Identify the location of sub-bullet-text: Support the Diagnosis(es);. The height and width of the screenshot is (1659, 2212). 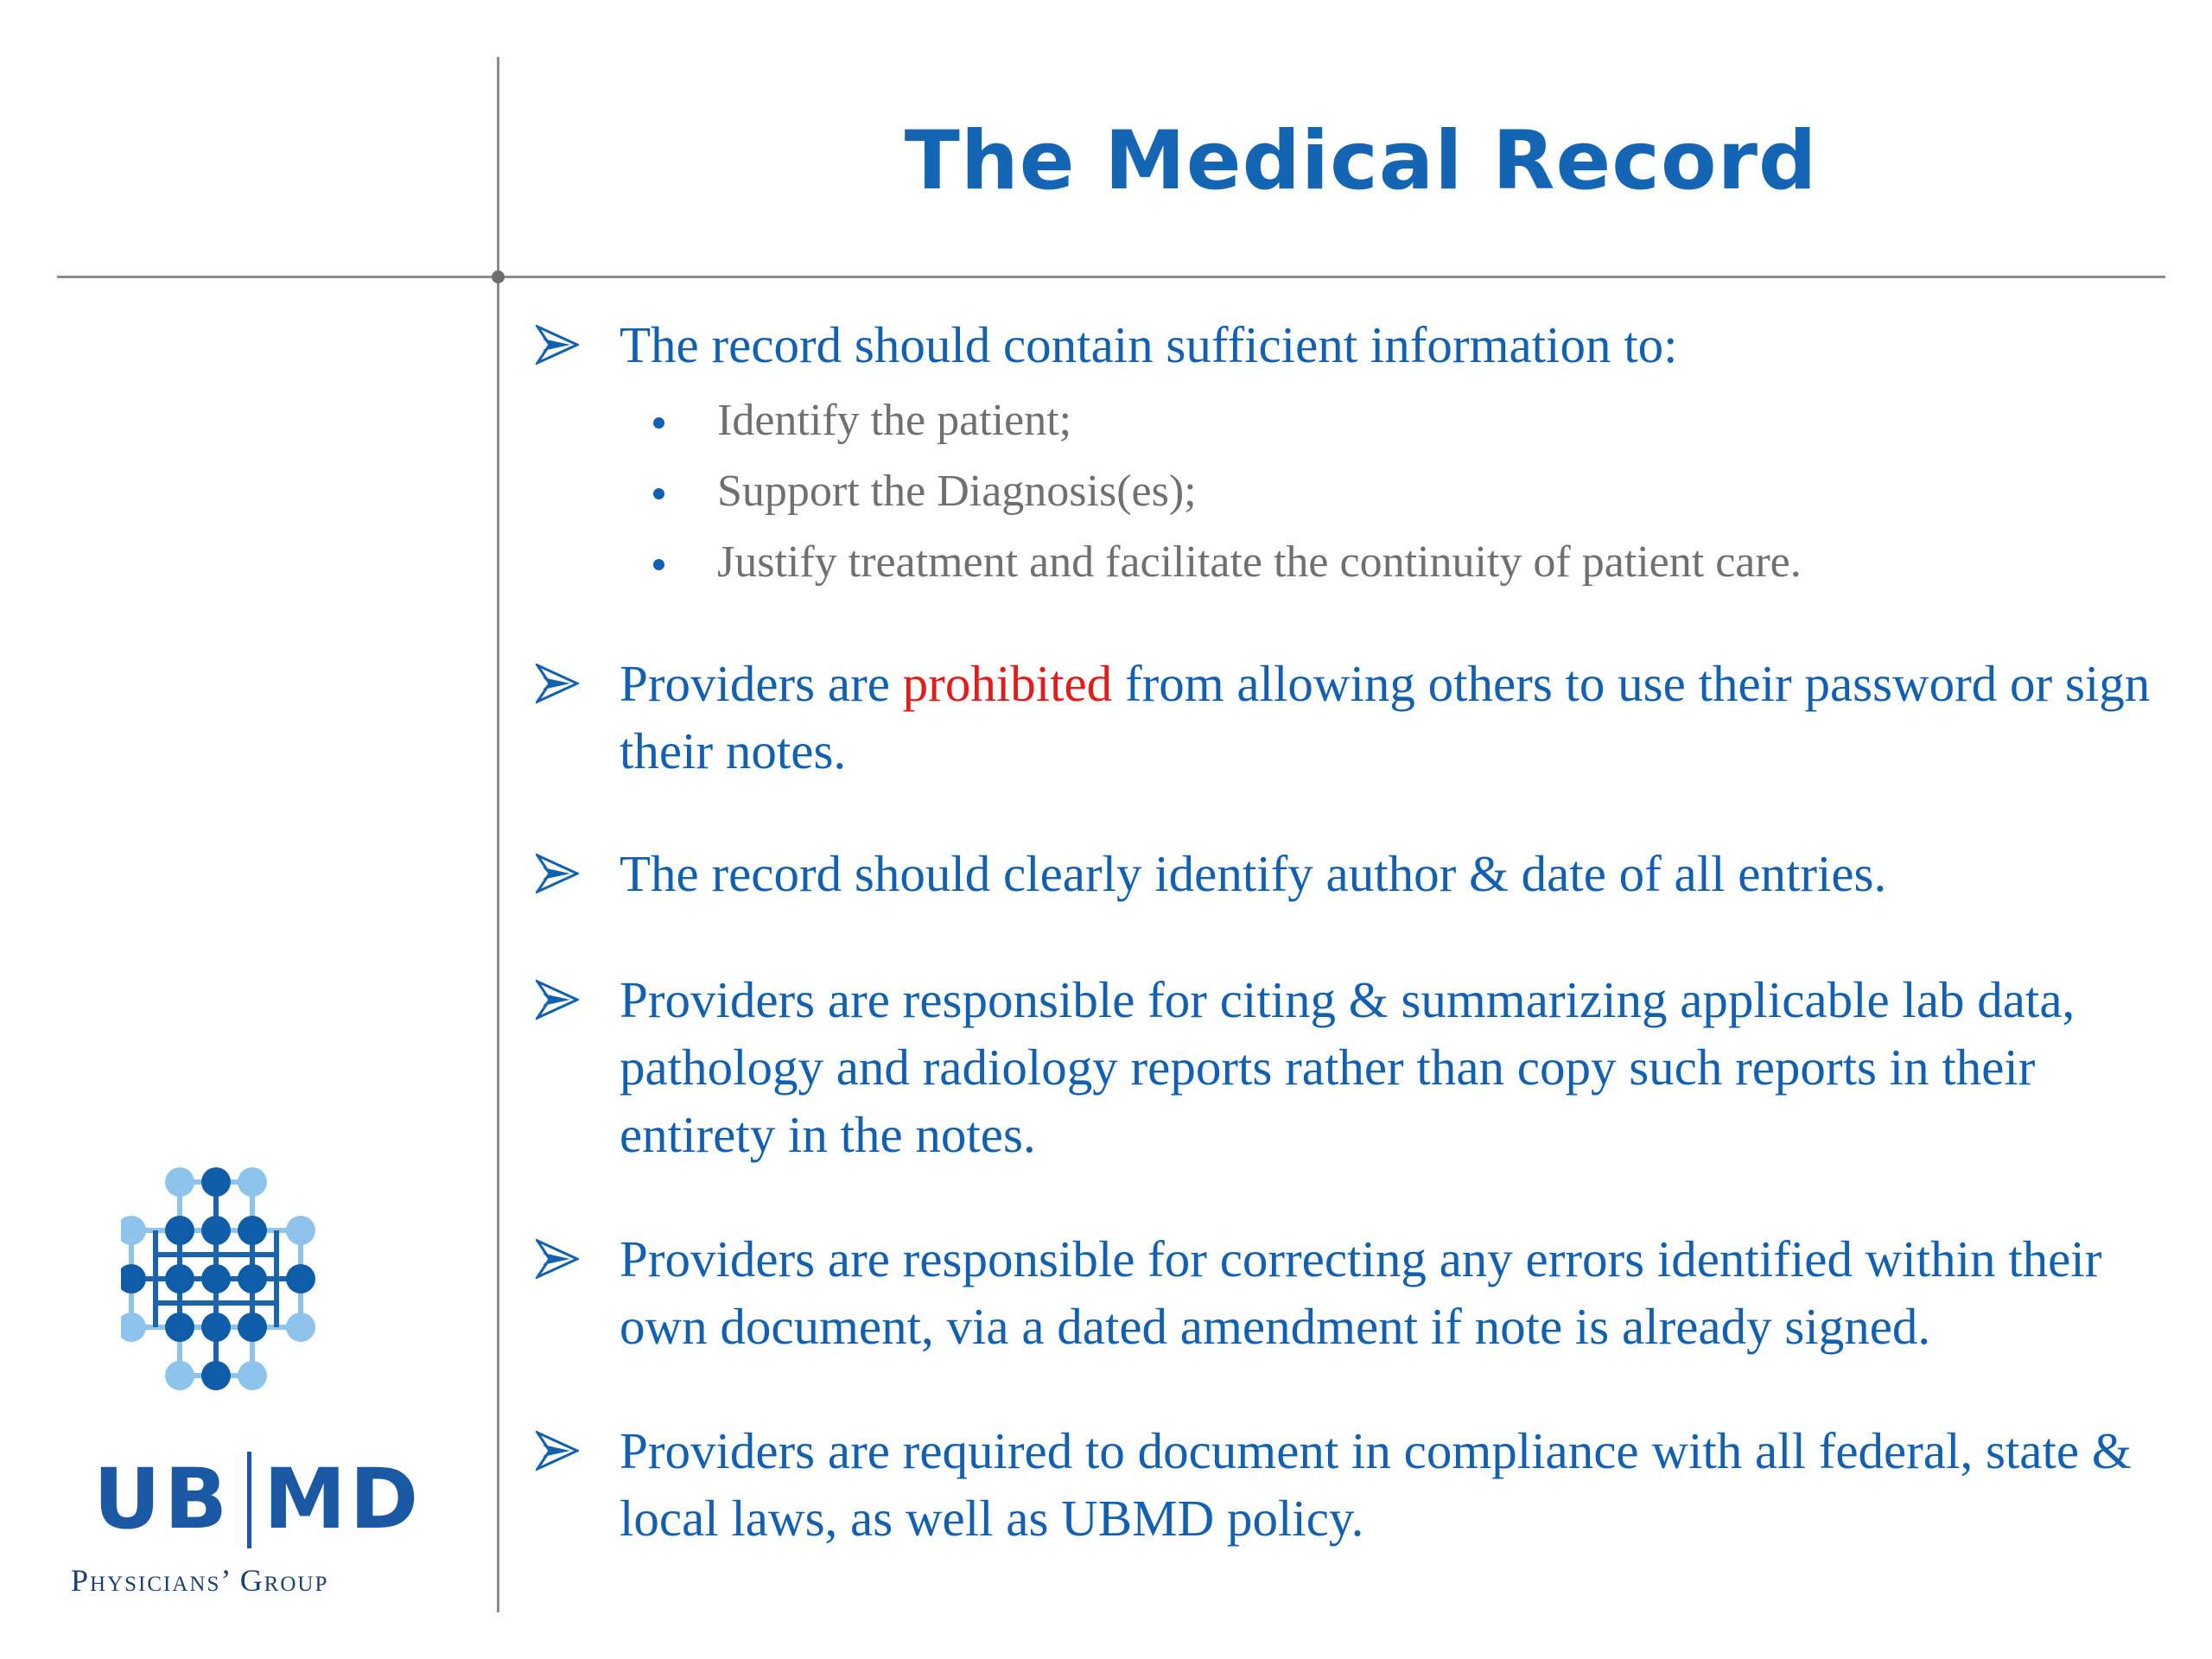
(957, 491).